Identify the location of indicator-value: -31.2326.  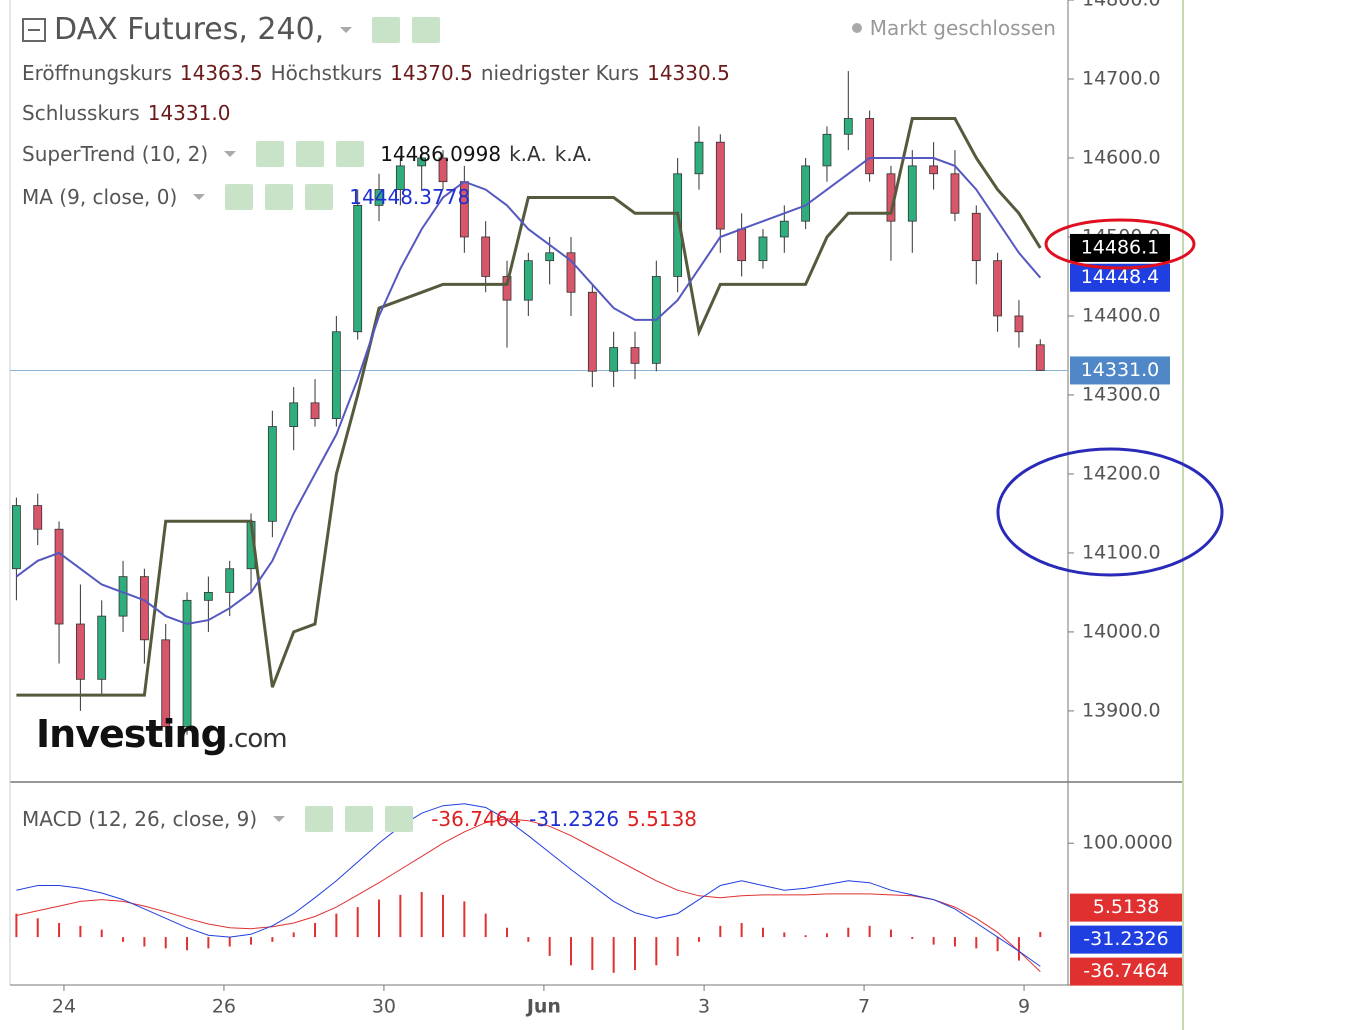
(574, 819).